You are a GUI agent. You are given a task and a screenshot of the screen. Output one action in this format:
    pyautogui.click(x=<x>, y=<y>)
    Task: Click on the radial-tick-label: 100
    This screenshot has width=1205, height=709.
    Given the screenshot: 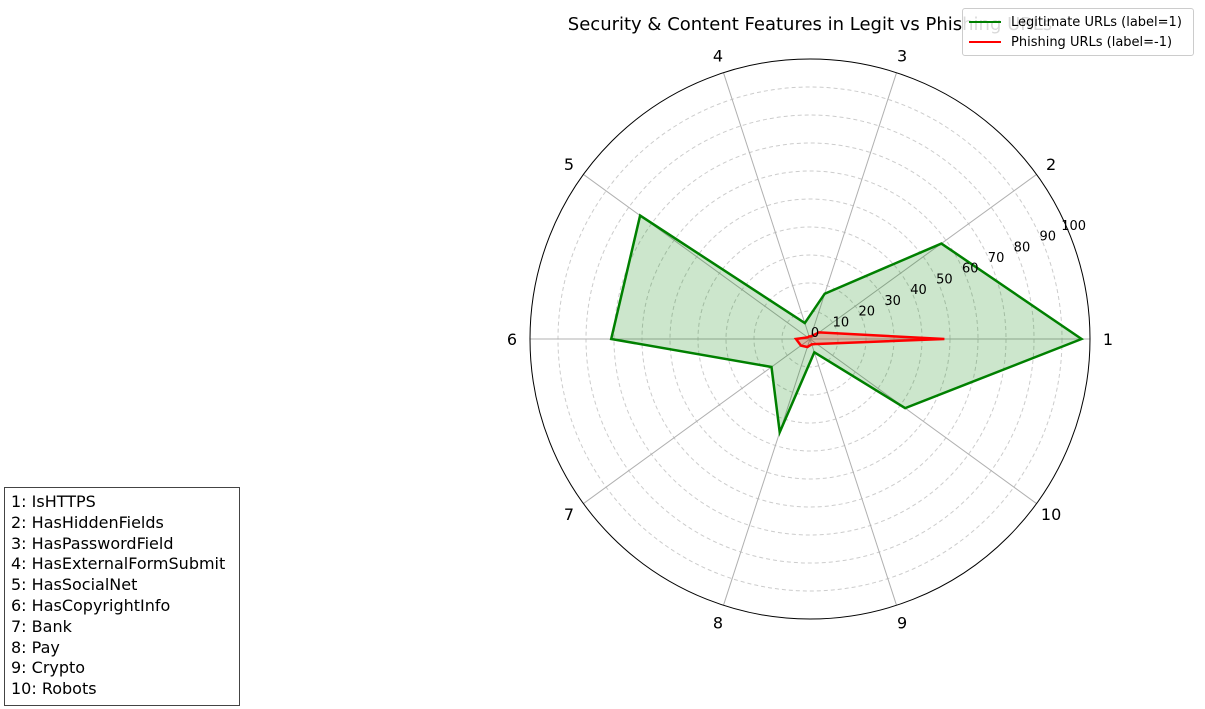 What is the action you would take?
    pyautogui.click(x=1073, y=226)
    